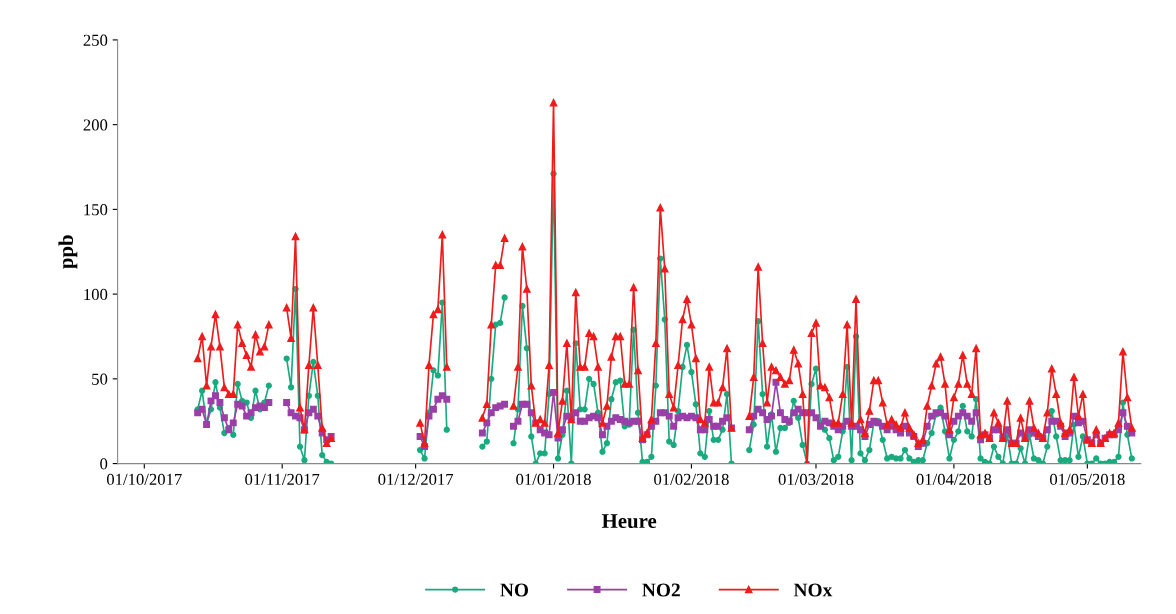  What do you see at coordinates (629, 521) in the screenshot?
I see `x-axis-title: Heure` at bounding box center [629, 521].